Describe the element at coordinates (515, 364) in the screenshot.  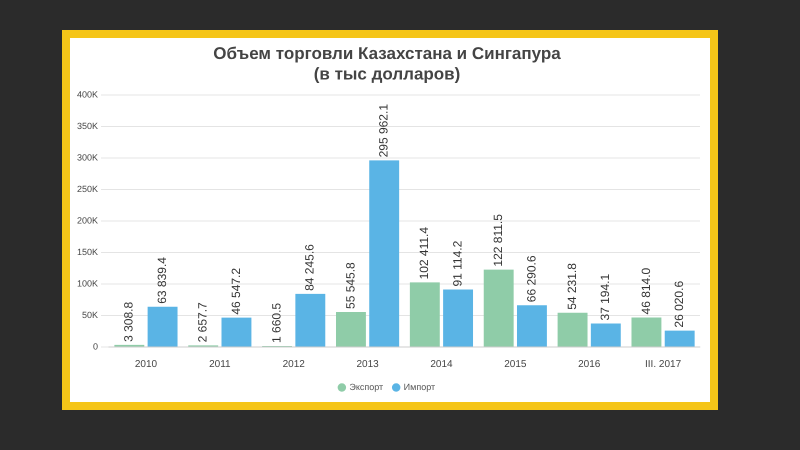
I see `x-tick-label: 2015` at that location.